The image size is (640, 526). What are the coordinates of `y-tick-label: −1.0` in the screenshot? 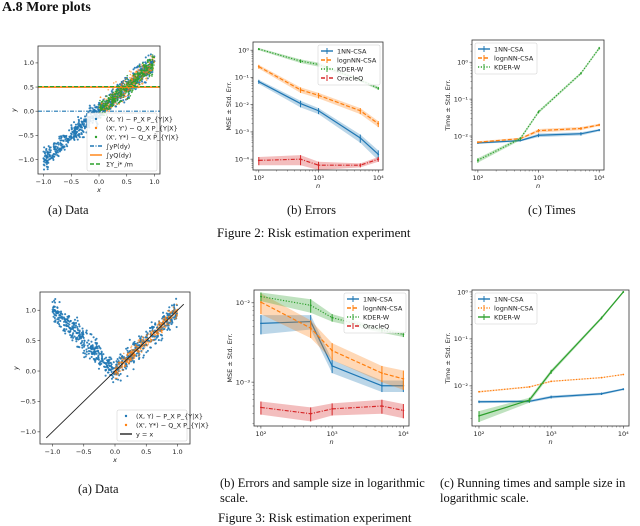 It's located at (26, 160).